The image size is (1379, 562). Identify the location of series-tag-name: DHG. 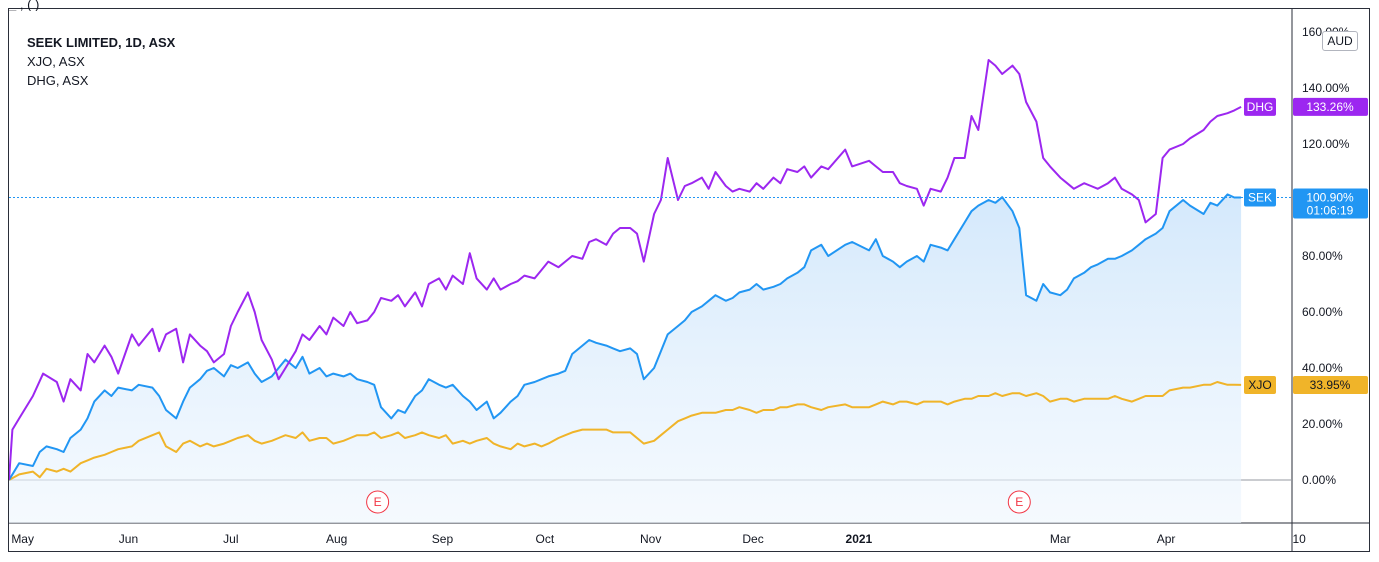
(1260, 107).